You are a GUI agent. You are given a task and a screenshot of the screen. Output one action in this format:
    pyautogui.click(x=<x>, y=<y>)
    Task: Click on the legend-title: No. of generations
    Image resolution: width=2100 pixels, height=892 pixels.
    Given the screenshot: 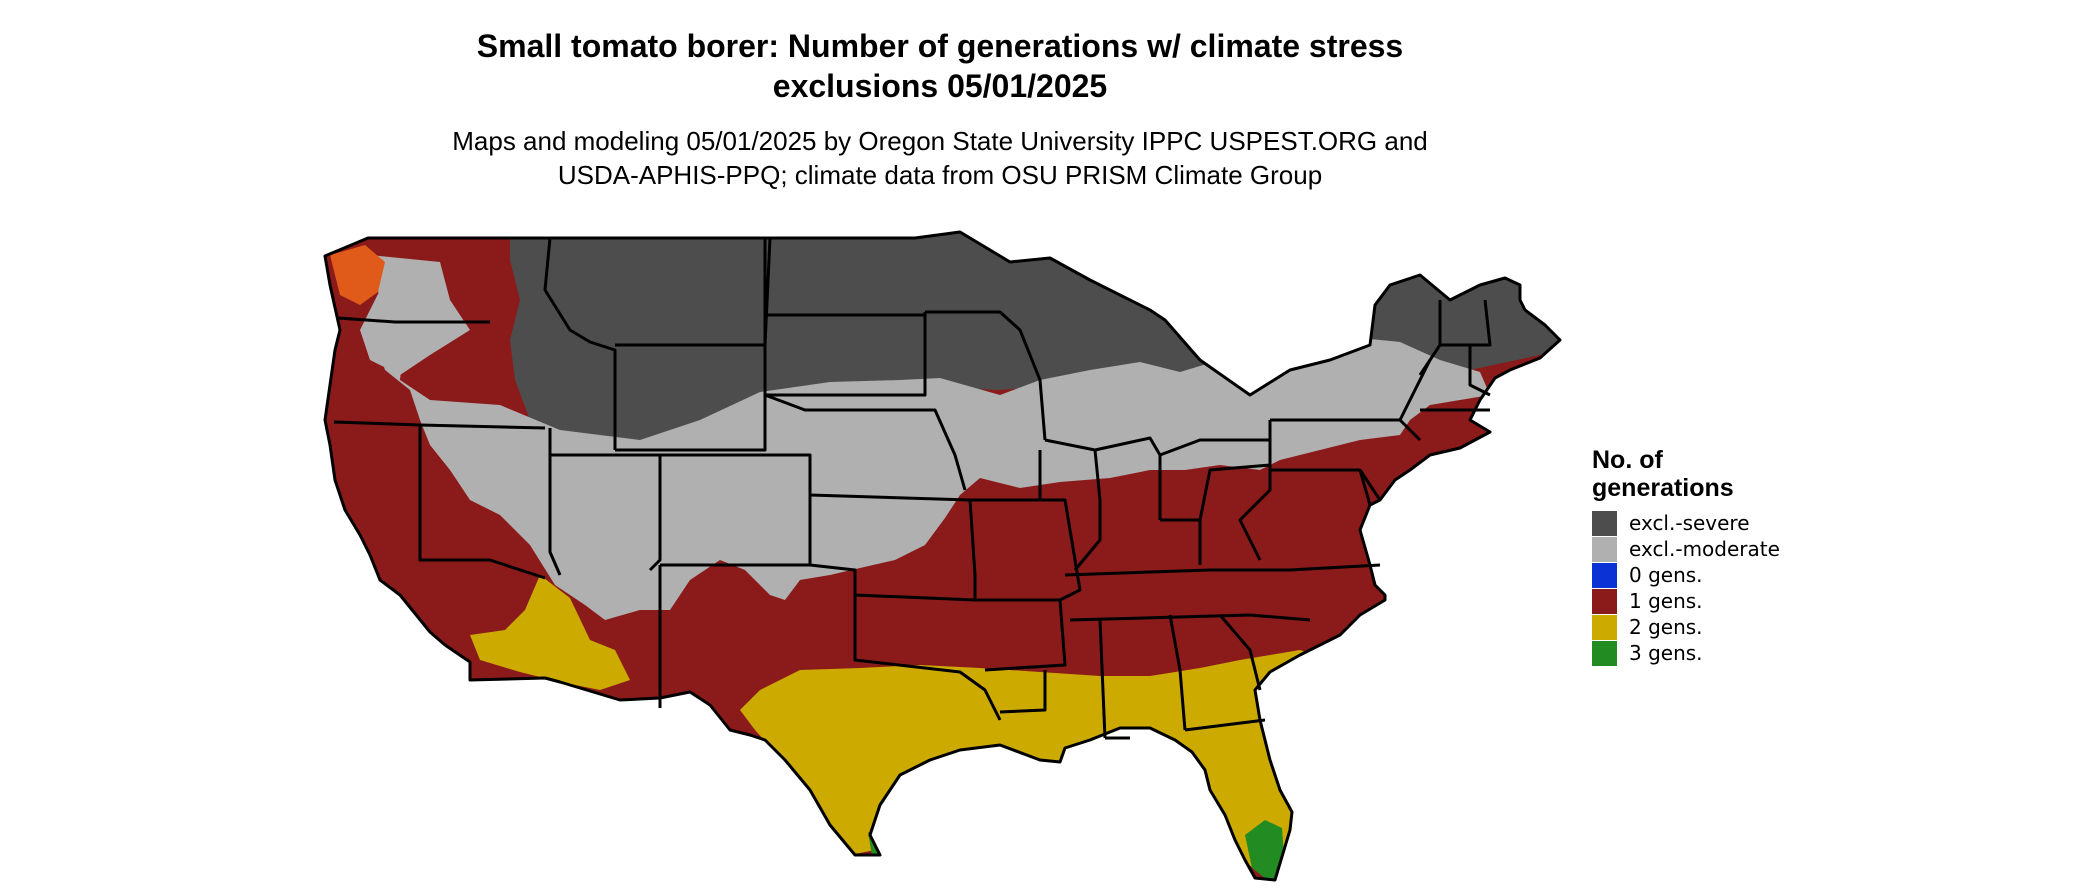 What is the action you would take?
    pyautogui.click(x=1686, y=474)
    